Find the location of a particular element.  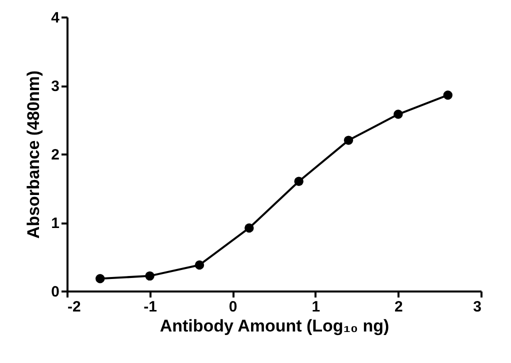

x-axis-title: Antibody Amount (Log₁₀ ng) is located at coordinates (275, 326).